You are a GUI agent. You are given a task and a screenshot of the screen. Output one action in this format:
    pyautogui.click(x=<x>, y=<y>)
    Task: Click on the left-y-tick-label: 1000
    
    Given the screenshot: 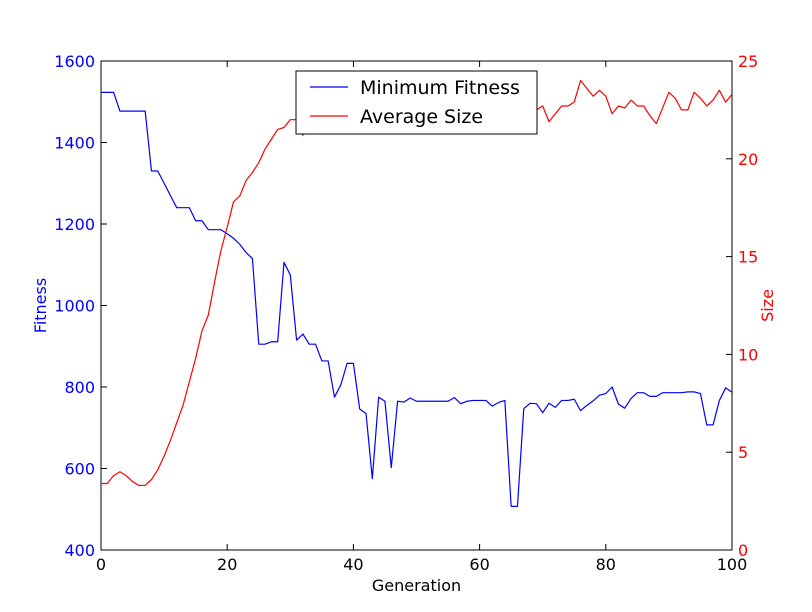 What is the action you would take?
    pyautogui.click(x=74, y=306)
    